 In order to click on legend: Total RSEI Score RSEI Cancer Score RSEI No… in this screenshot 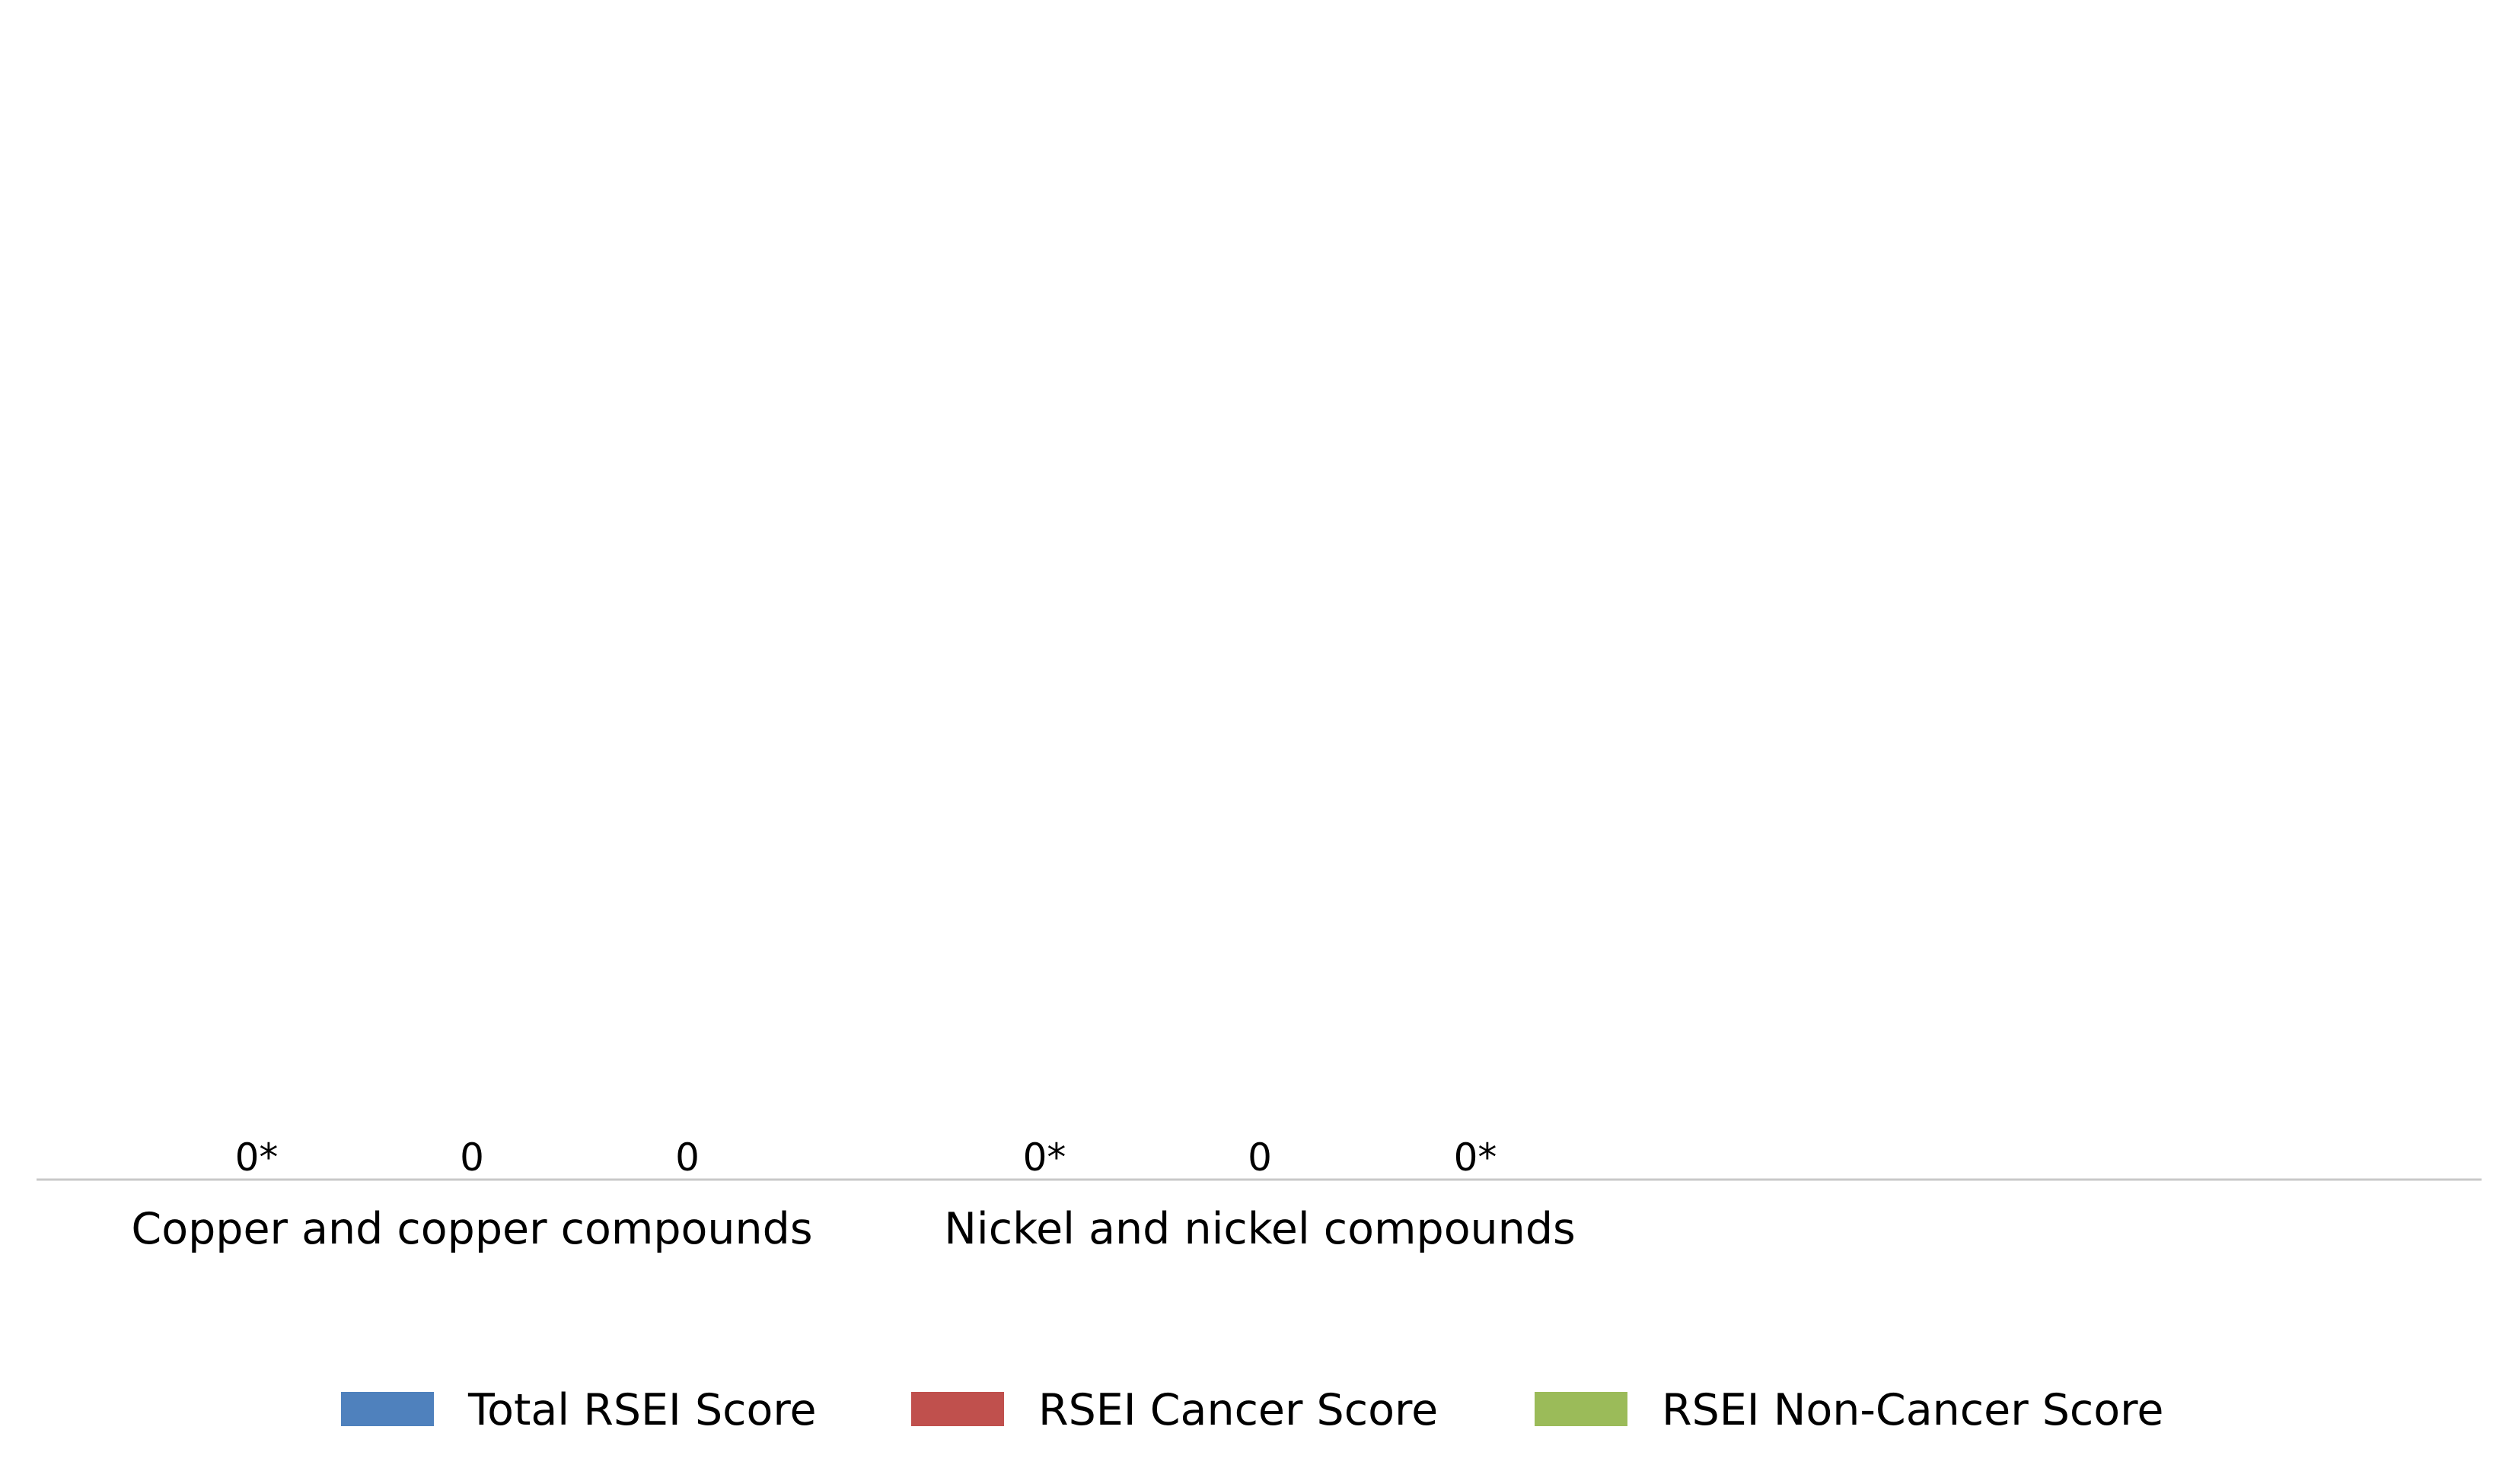, I will do `click(1252, 1410)`.